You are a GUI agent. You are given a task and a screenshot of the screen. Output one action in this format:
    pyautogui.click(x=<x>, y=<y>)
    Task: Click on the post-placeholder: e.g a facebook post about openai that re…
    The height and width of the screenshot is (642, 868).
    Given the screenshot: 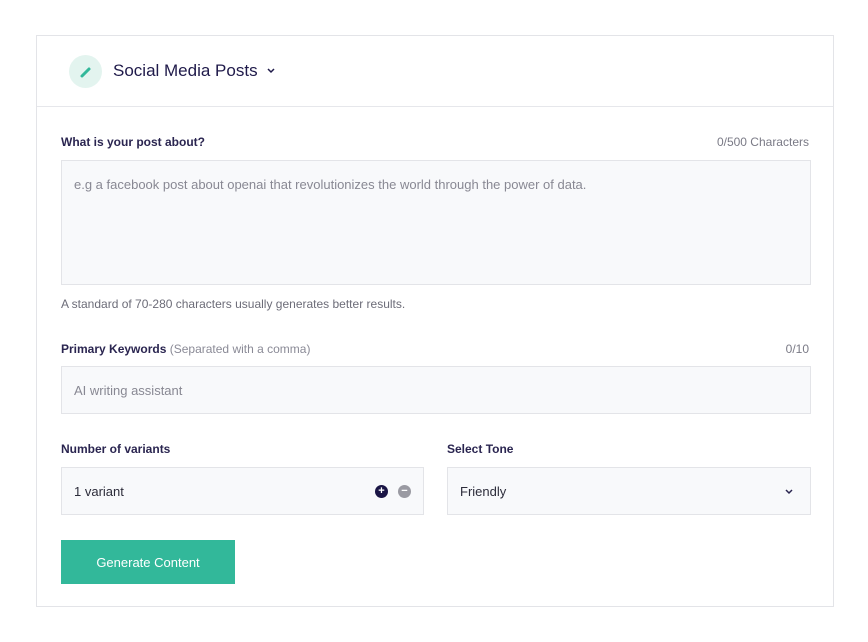 What is the action you would take?
    pyautogui.click(x=330, y=184)
    